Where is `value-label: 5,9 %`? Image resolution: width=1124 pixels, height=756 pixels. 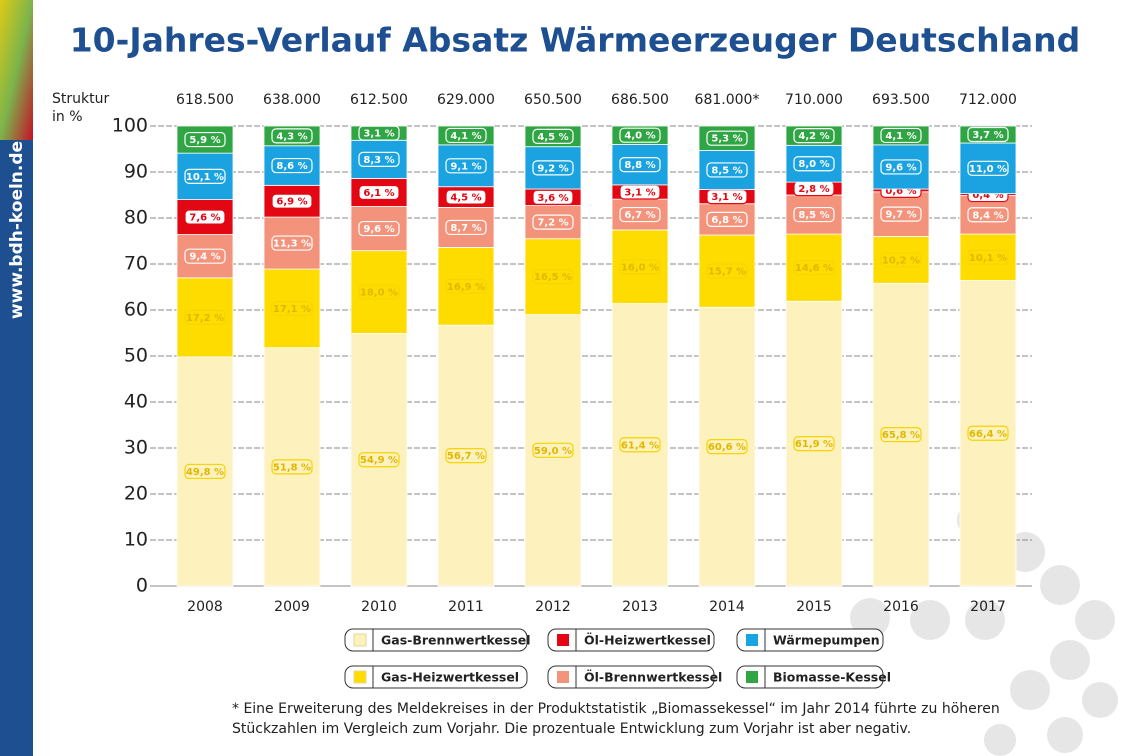
value-label: 5,9 % is located at coordinates (204, 140).